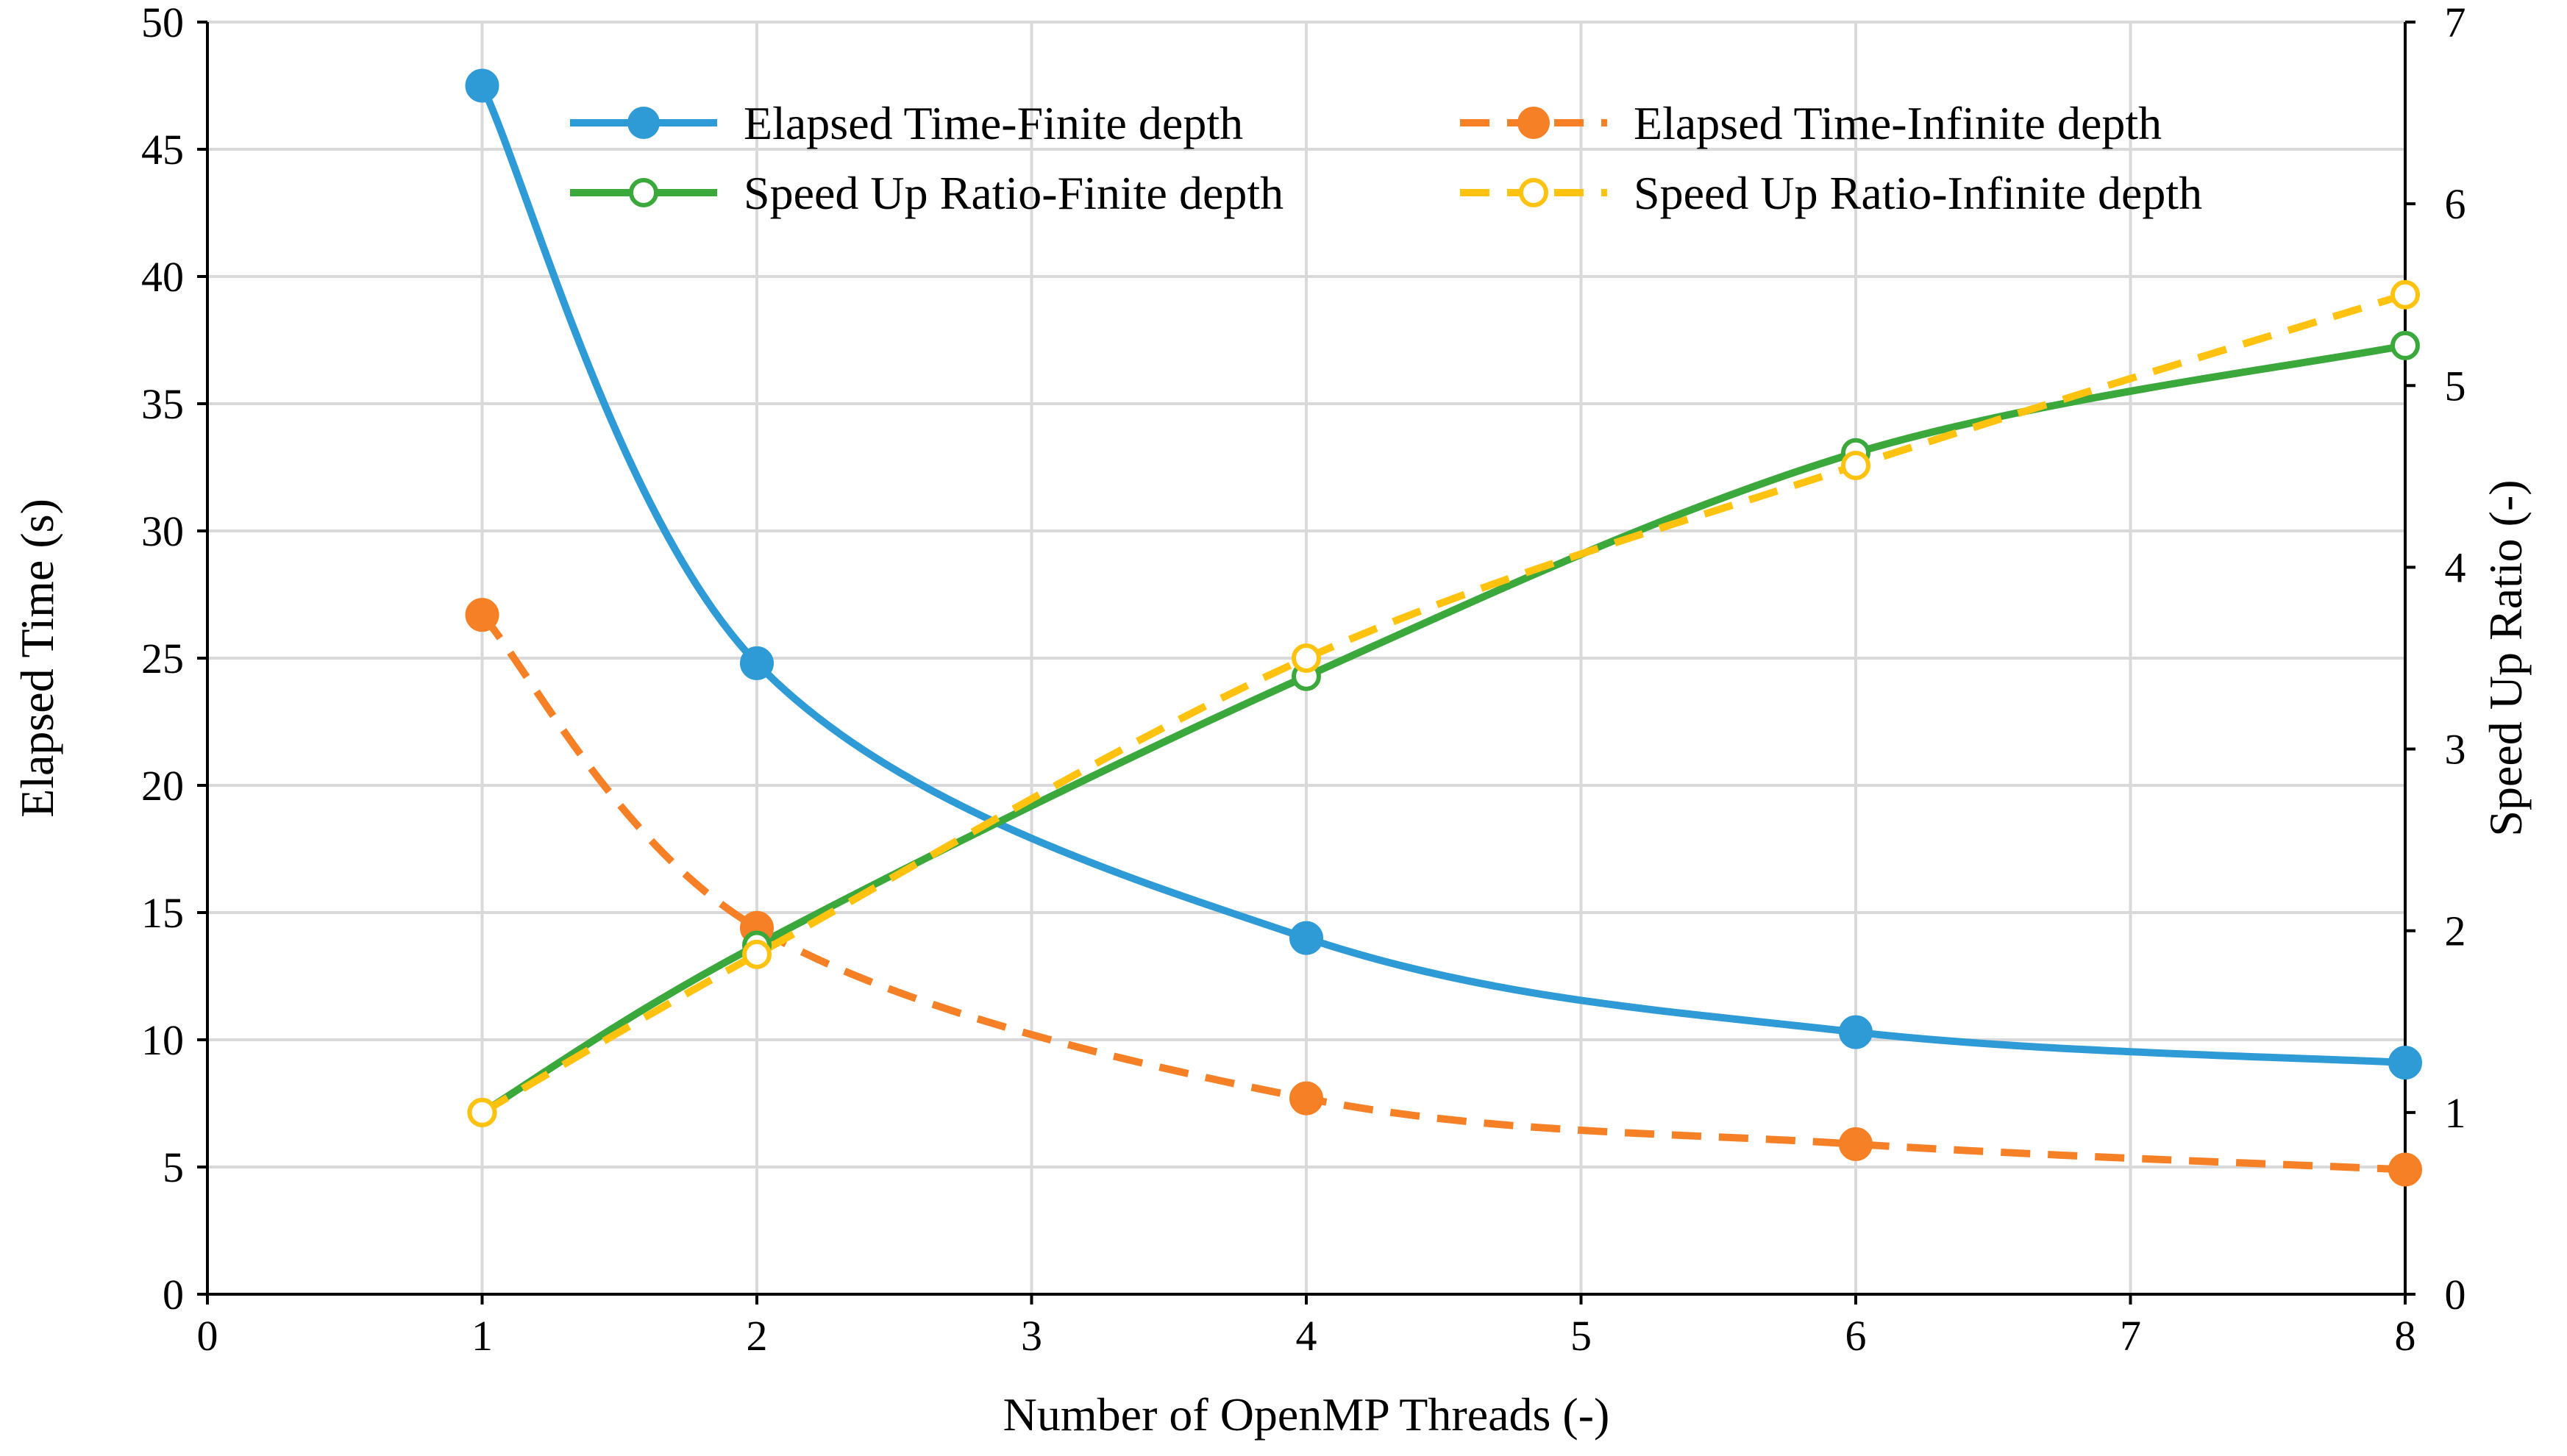 The image size is (2567, 1456). I want to click on x-tick-label: 5, so click(1581, 1336).